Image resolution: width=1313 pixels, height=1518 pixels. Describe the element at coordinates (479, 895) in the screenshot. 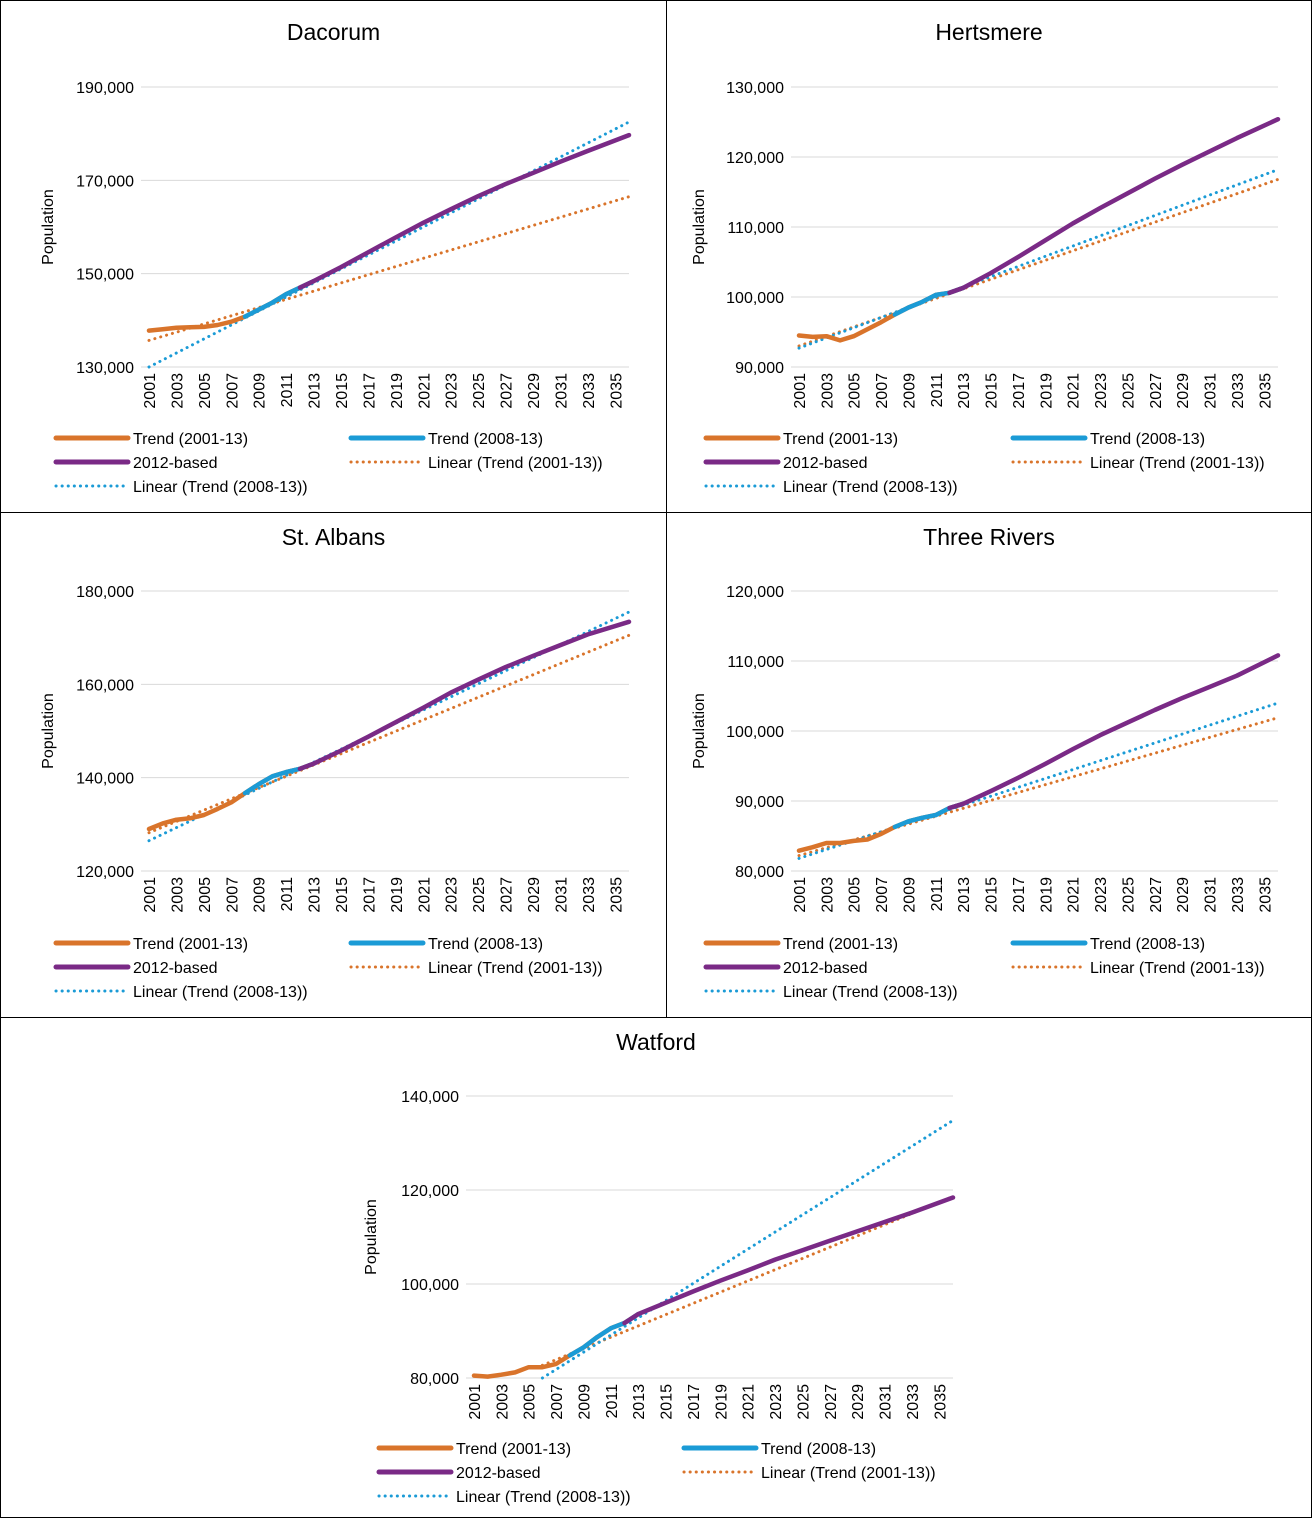

I see `x-tick-label: 2025` at that location.